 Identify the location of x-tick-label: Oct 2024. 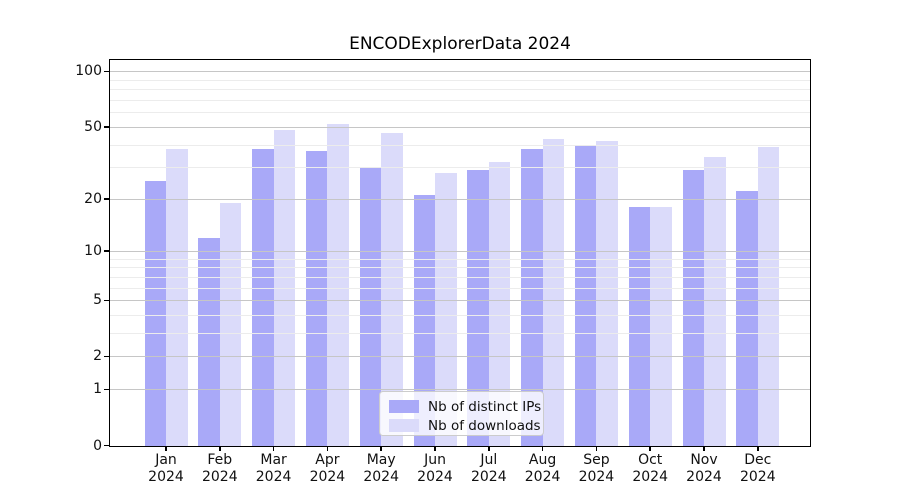
(650, 468).